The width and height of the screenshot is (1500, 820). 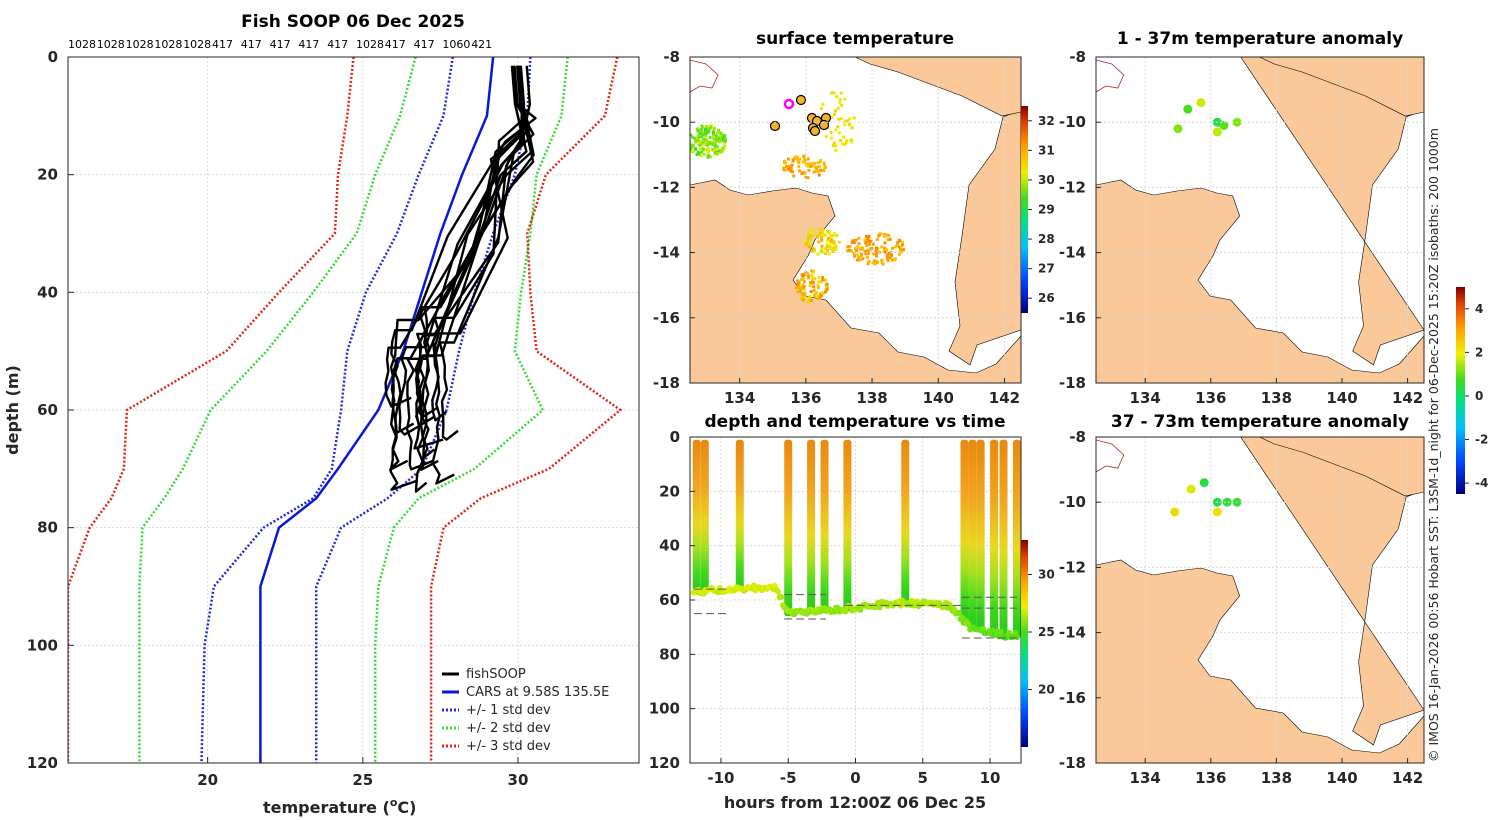 I want to click on time-yticks: 0 20 40 60 80 100 120, so click(x=672, y=600).